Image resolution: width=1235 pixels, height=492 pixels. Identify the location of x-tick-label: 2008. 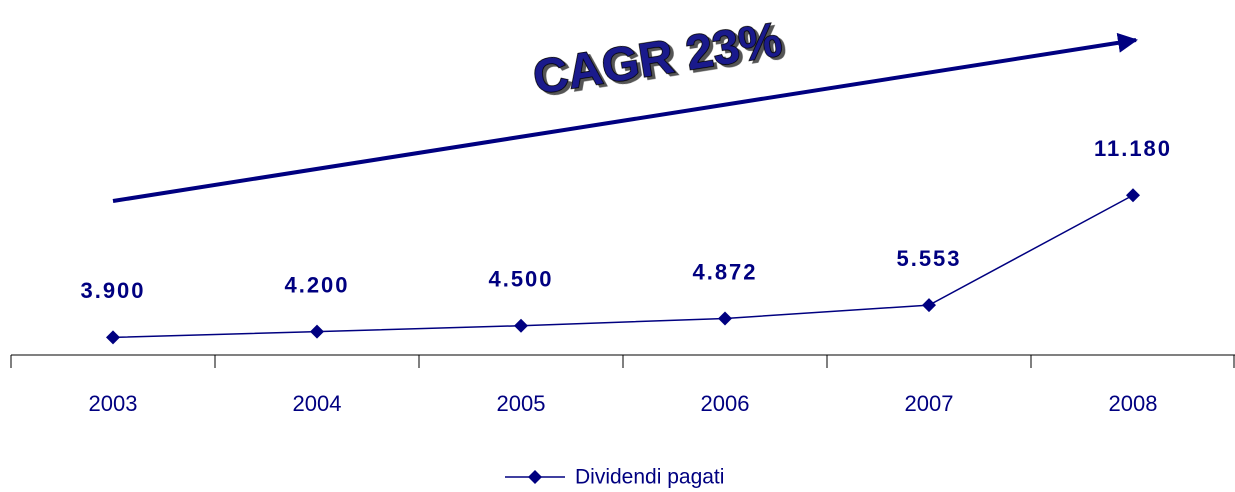
(1133, 403).